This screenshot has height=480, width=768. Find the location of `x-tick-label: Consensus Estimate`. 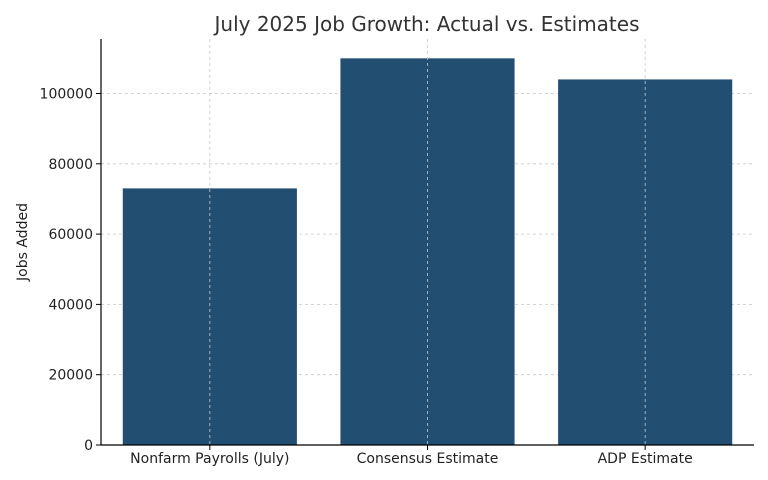

x-tick-label: Consensus Estimate is located at coordinates (428, 459).